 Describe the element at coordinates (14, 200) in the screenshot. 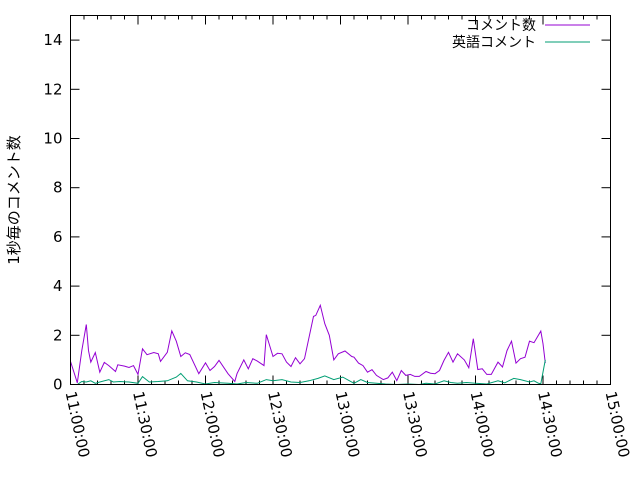

I see `y-axis-label: 1秒毎のコメント数` at that location.